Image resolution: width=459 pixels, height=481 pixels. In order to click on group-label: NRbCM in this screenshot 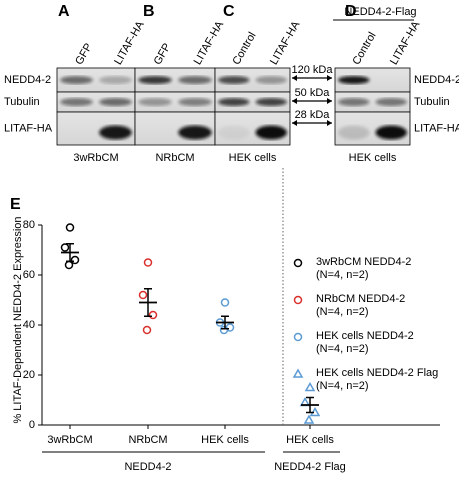, I will do `click(174, 158)`.